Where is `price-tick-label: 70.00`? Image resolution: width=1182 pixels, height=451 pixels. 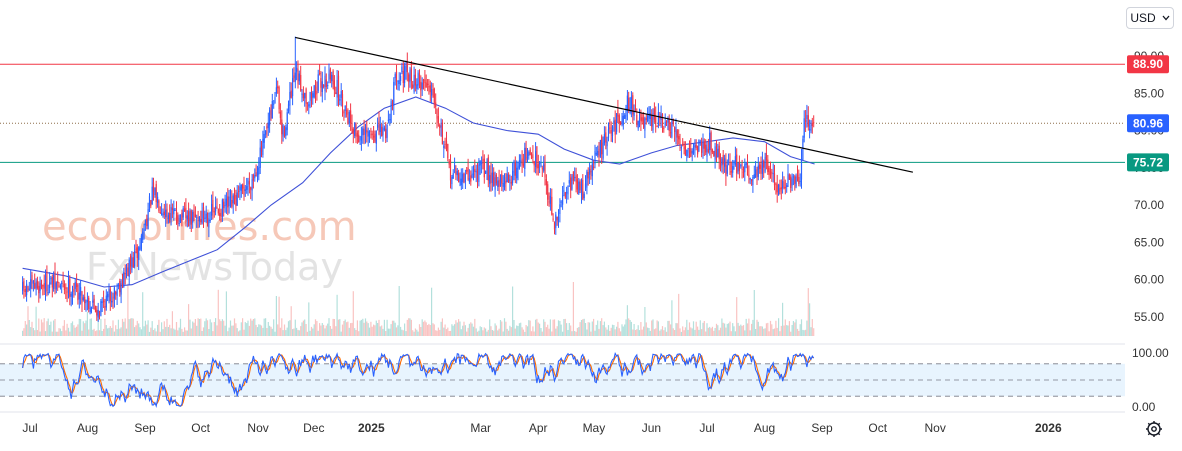 price-tick-label: 70.00 is located at coordinates (1149, 205).